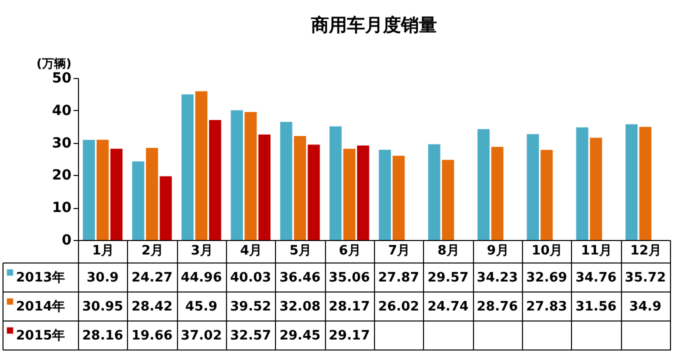 This screenshot has width=673, height=356. I want to click on y-tick-label: 20, so click(62, 176).